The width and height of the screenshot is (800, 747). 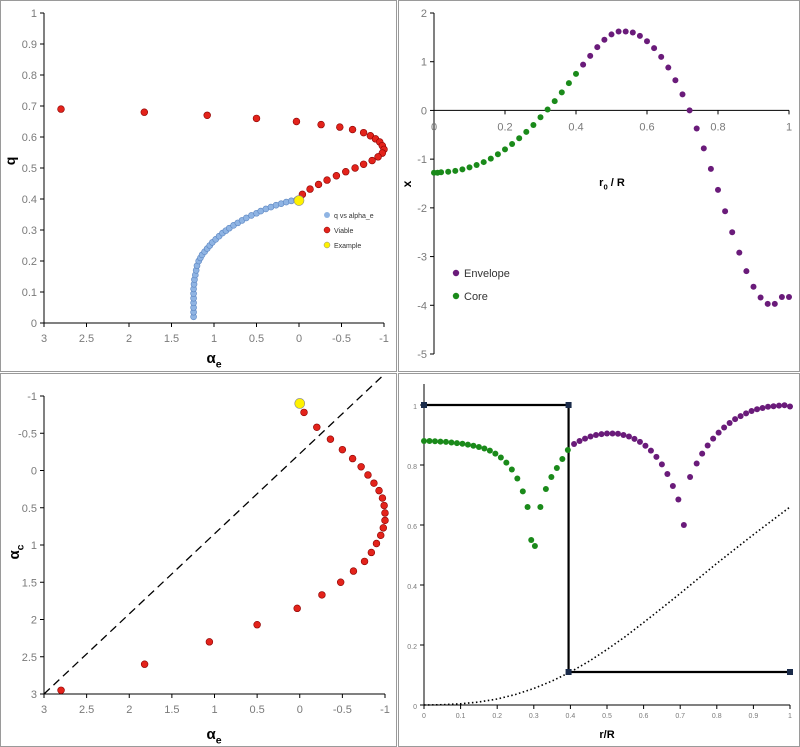 I want to click on y-tick-label: -4, so click(x=422, y=306).